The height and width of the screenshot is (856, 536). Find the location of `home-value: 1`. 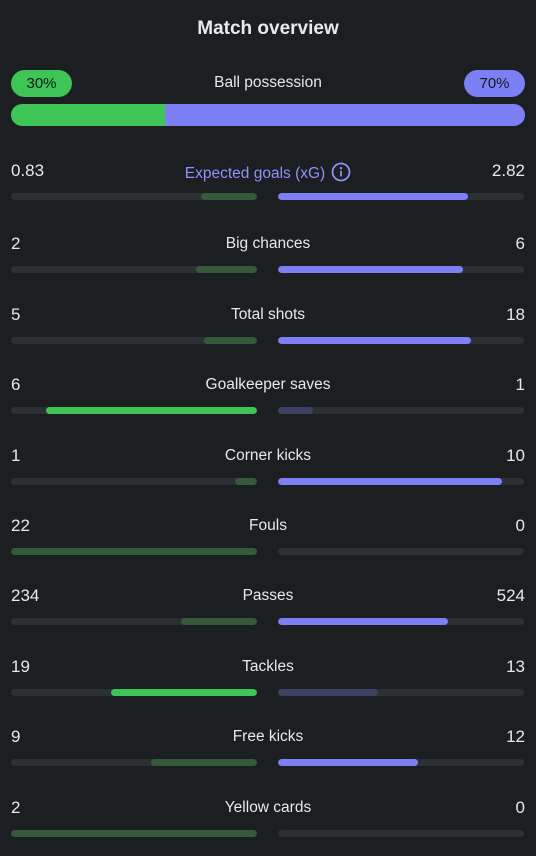

home-value: 1 is located at coordinates (16, 455).